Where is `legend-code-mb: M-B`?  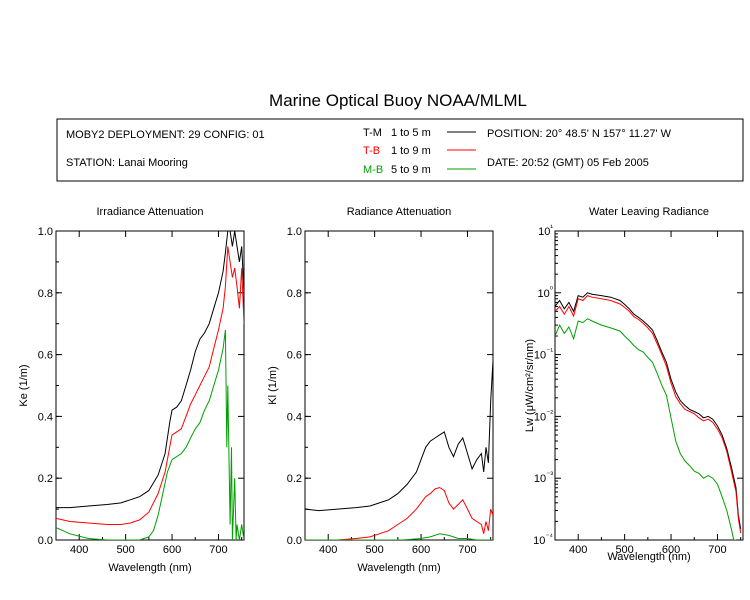
legend-code-mb: M-B is located at coordinates (373, 170).